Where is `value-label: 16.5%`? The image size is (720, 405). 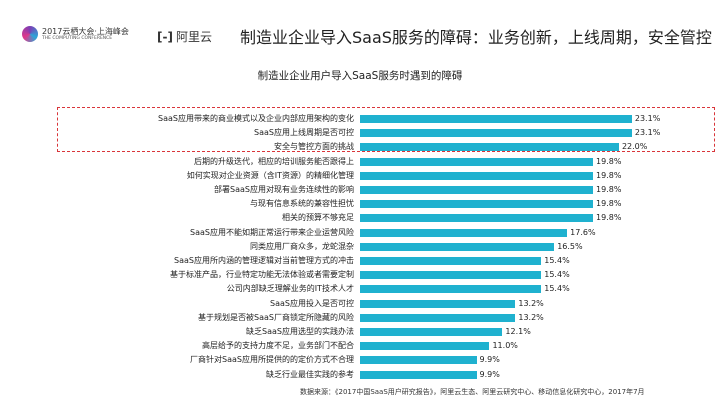 value-label: 16.5% is located at coordinates (570, 246).